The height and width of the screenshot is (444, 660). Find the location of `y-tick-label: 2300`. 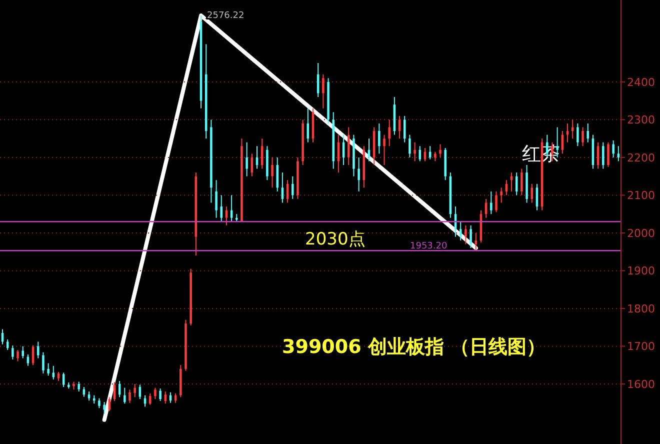

y-tick-label: 2300 is located at coordinates (641, 120).